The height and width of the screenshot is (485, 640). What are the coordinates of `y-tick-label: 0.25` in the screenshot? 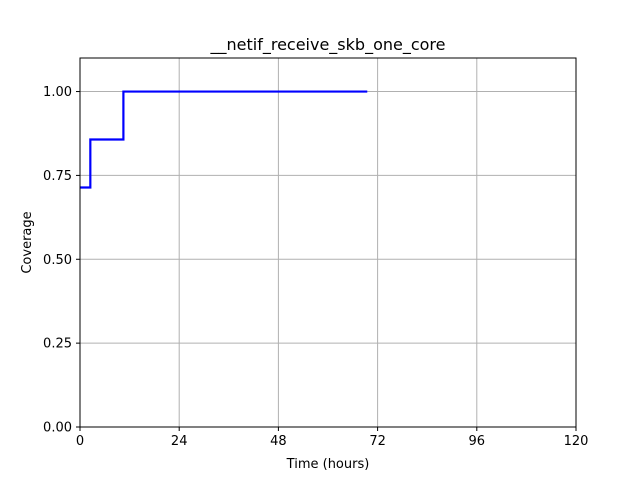 It's located at (57, 344).